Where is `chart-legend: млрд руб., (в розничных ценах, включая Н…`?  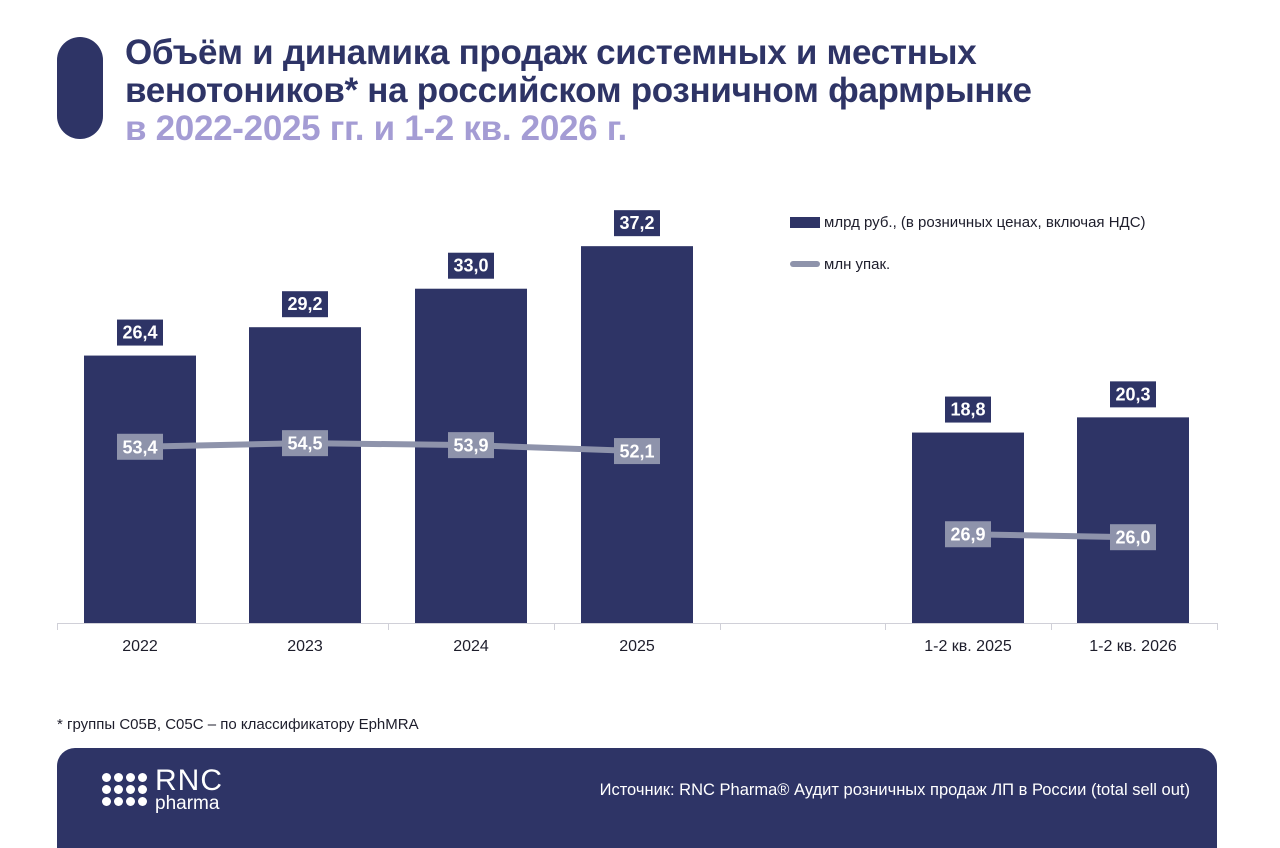 chart-legend: млрд руб., (в розничных ценах, включая Н… is located at coordinates (968, 252).